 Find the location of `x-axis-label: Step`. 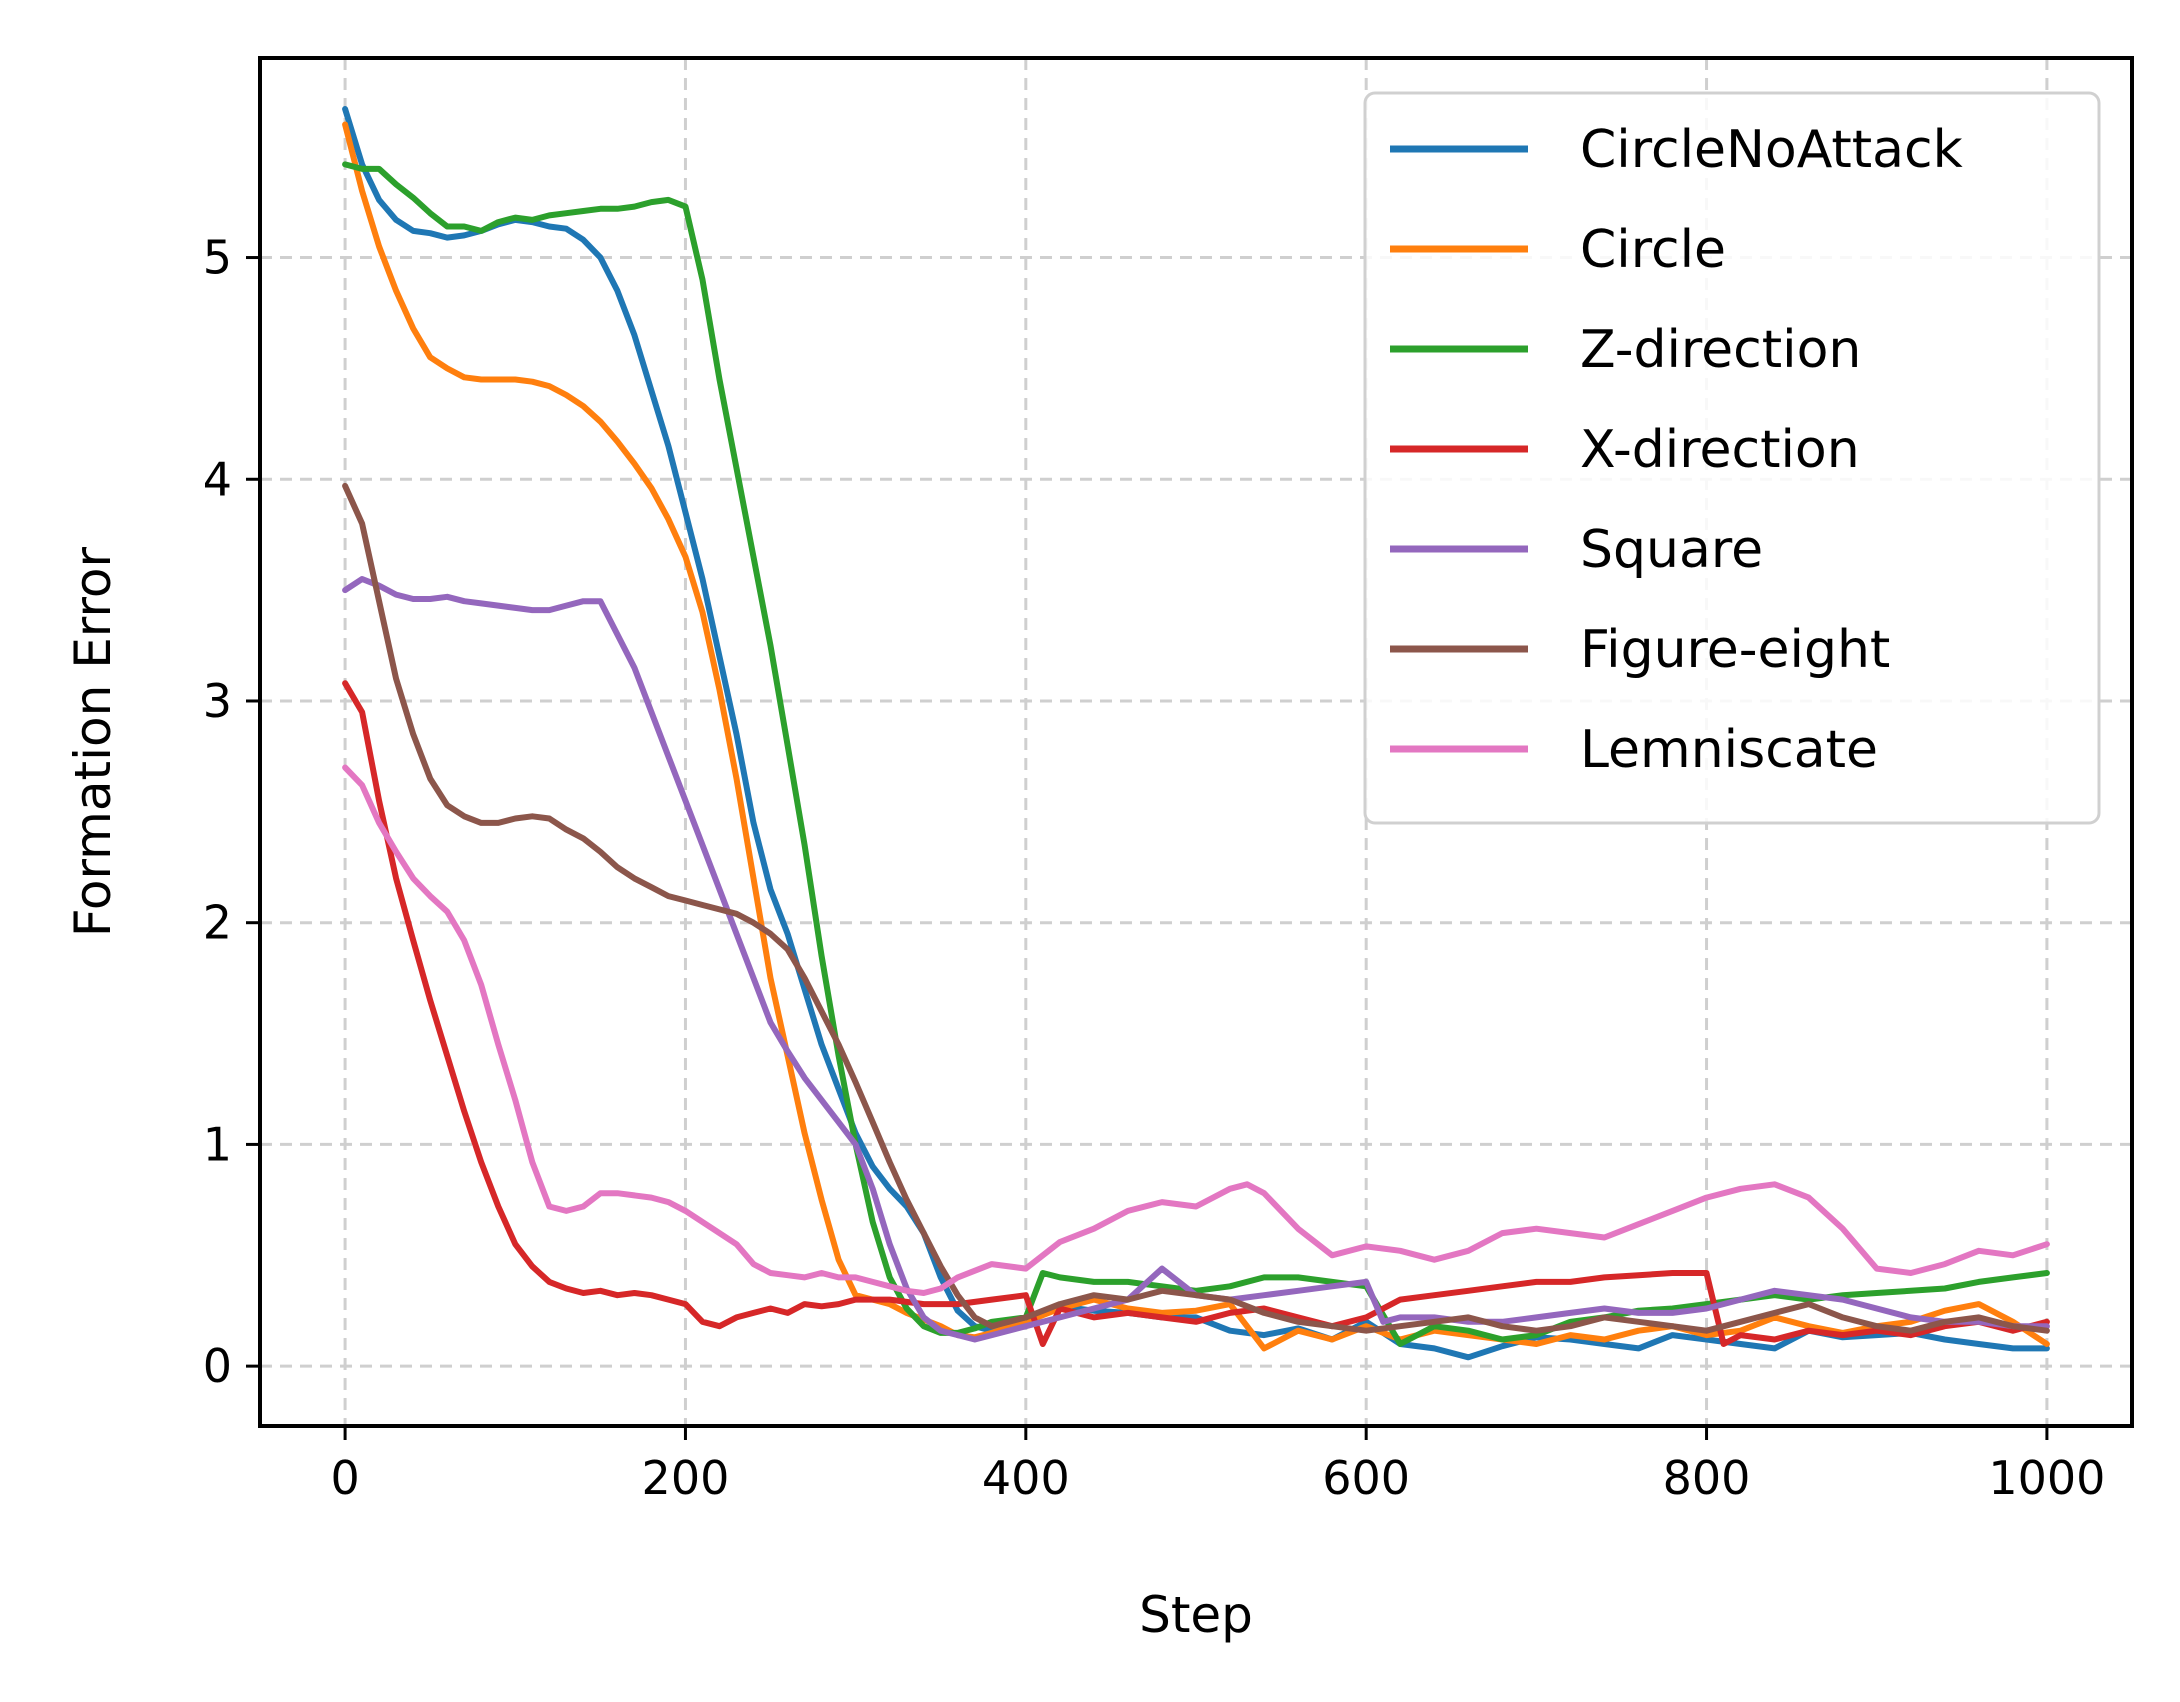

x-axis-label: Step is located at coordinates (1196, 1615).